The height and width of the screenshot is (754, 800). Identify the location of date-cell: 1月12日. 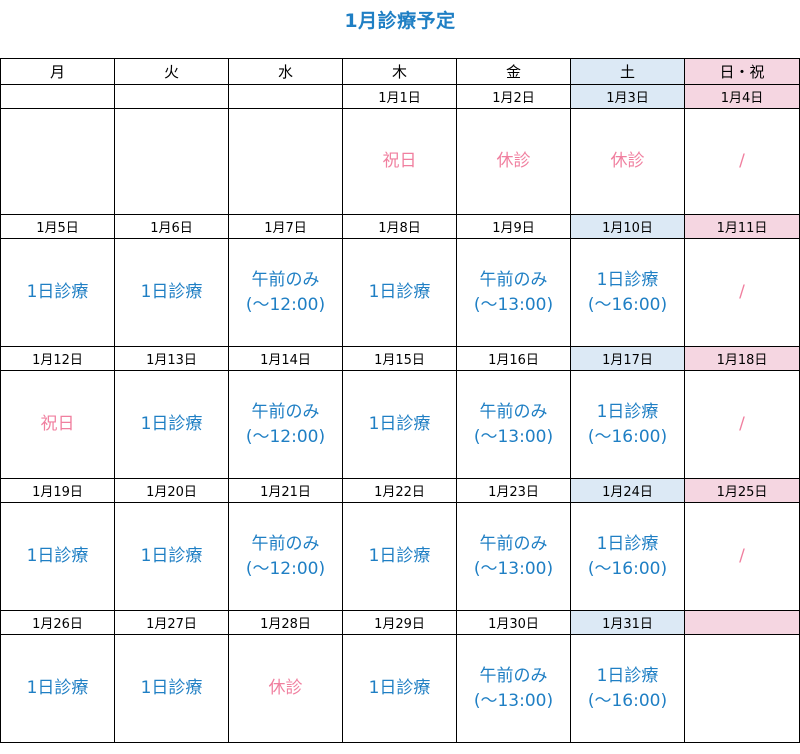
(57, 358).